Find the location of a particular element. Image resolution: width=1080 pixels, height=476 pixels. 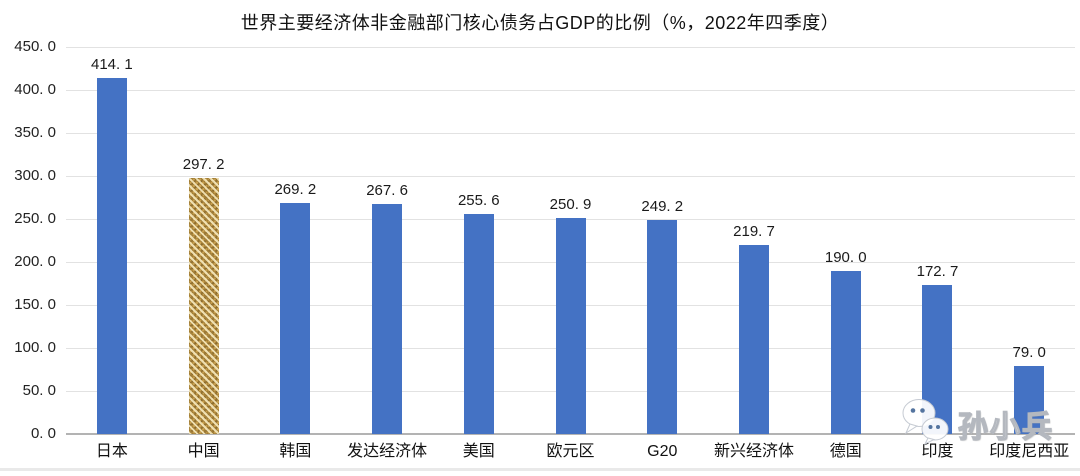

bar-column: 172. 7 is located at coordinates (938, 240).